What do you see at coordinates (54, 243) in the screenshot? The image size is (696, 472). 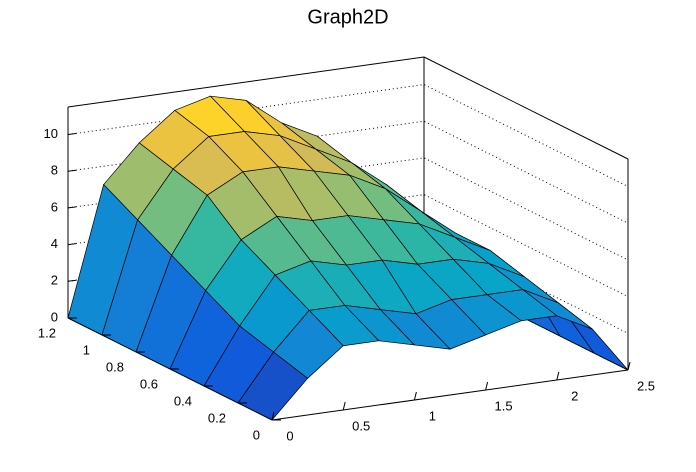 I see `z-tick-label: 4` at bounding box center [54, 243].